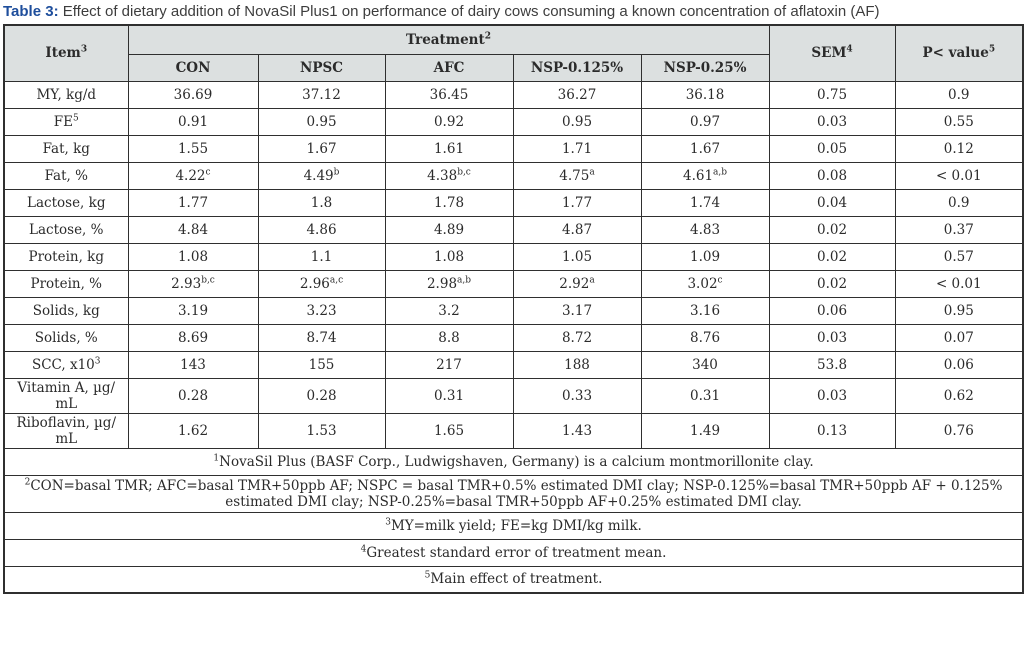  What do you see at coordinates (321, 430) in the screenshot?
I see `data-cell: 1.53` at bounding box center [321, 430].